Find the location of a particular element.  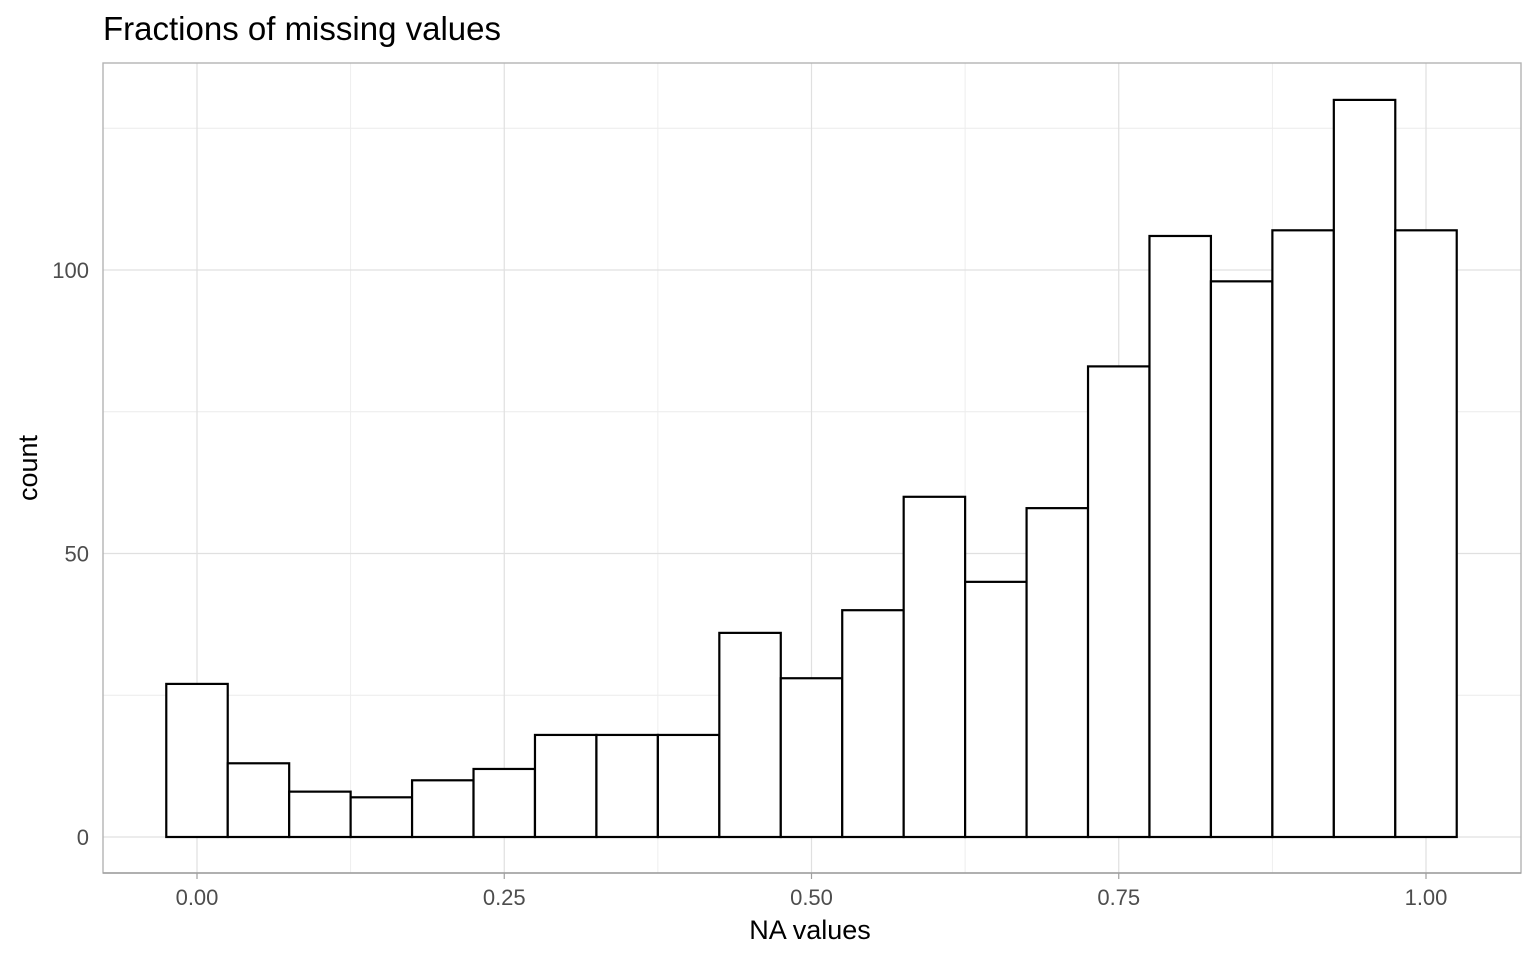

y-tick-label: 0 is located at coordinates (83, 837).